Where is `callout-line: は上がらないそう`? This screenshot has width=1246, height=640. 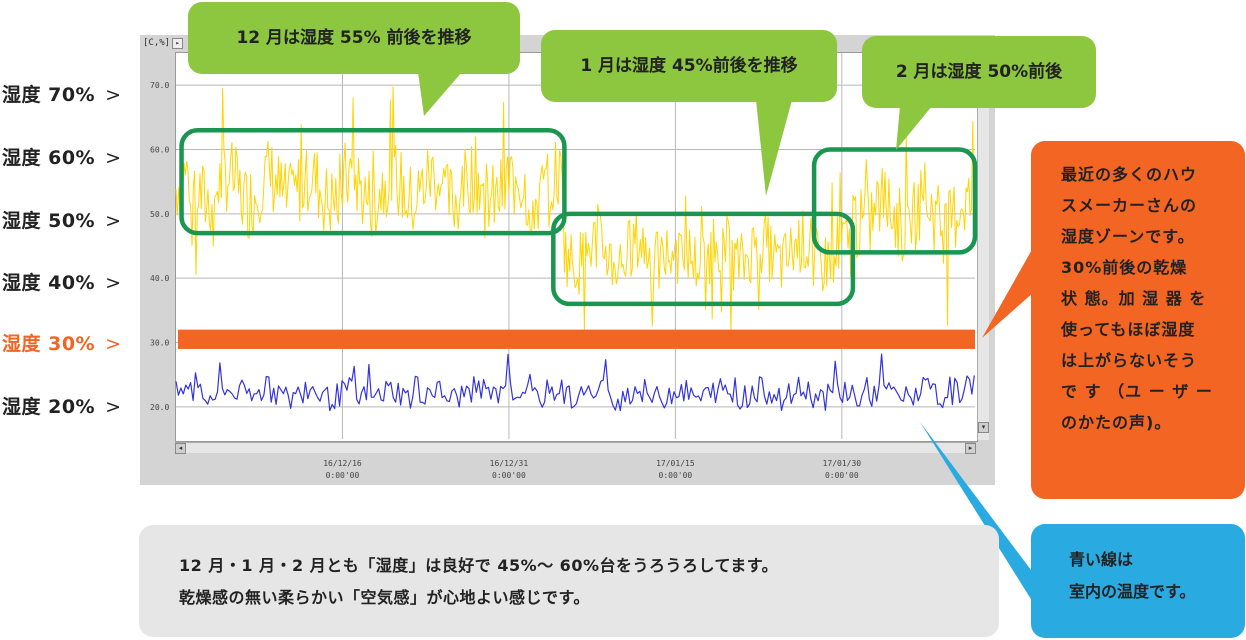 callout-line: は上がらないそう is located at coordinates (1129, 360).